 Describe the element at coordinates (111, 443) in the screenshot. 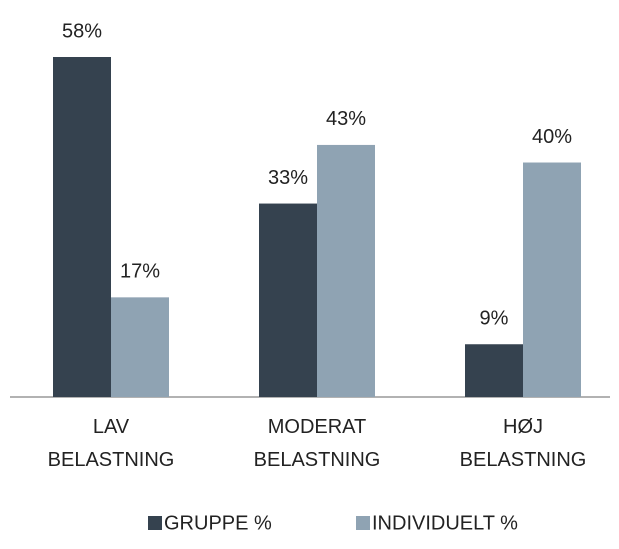

I see `x-tick-label: LAV BELASTNING` at that location.